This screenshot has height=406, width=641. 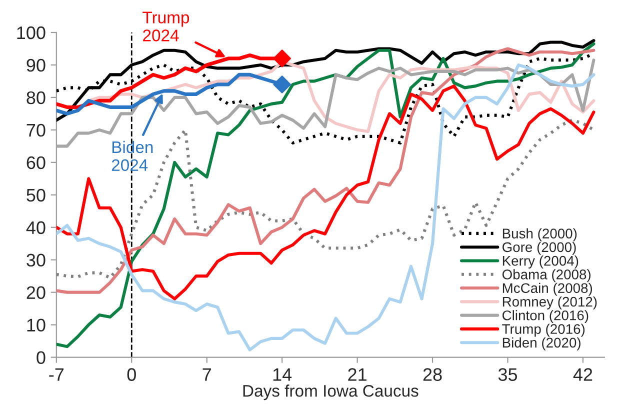 What do you see at coordinates (545, 317) in the screenshot?
I see `legend-label: Clinton (2016)` at bounding box center [545, 317].